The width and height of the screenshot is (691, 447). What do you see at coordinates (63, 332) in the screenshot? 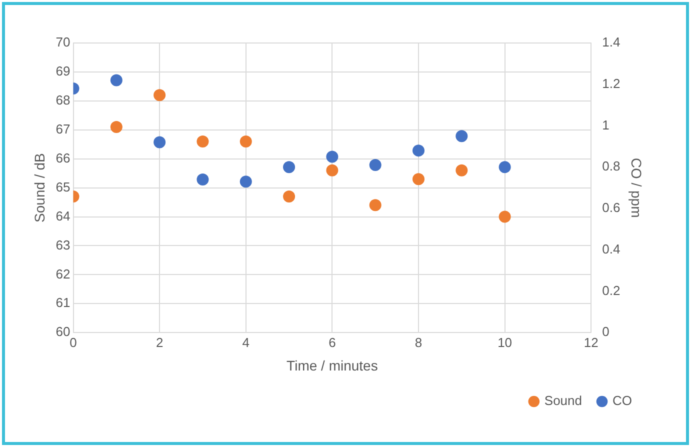
I see `y-tick-label: 60` at bounding box center [63, 332].